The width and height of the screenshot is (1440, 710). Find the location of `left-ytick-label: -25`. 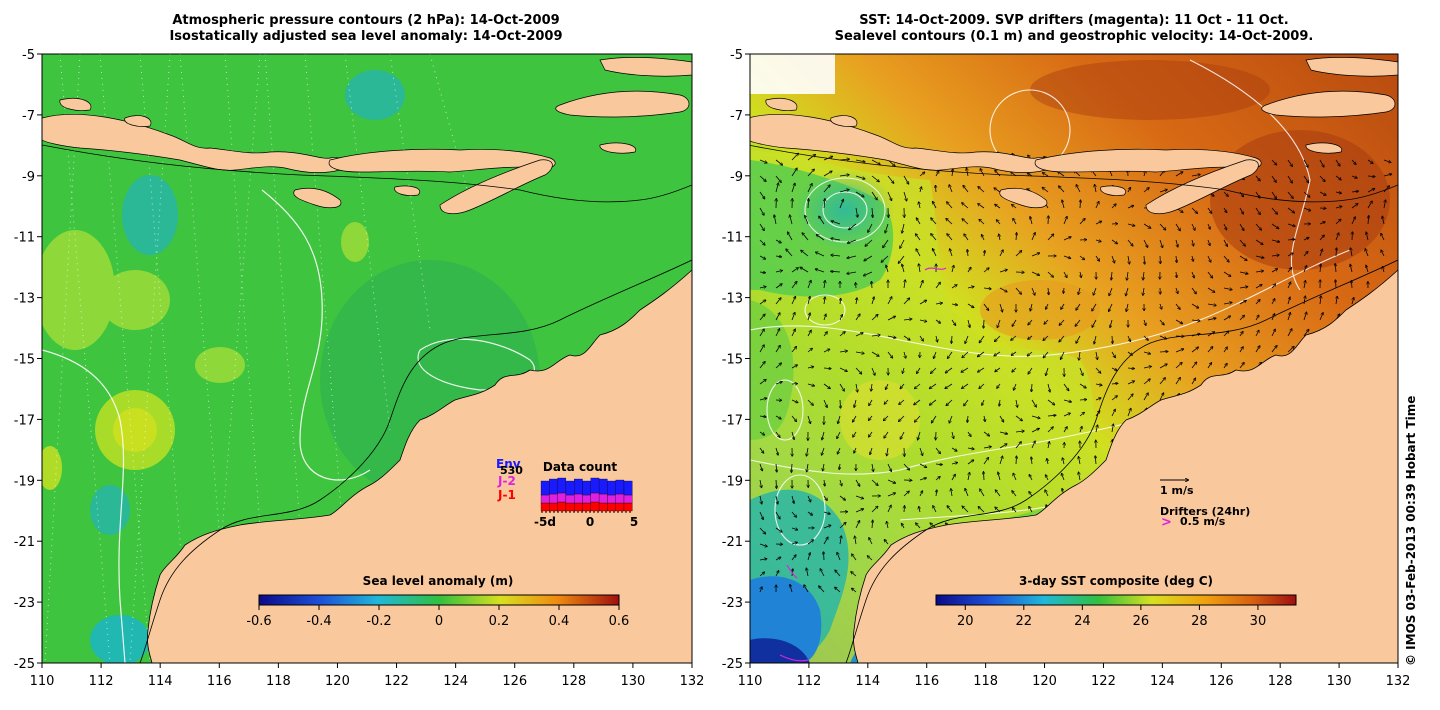

left-ytick-label: -25 is located at coordinates (24, 664).